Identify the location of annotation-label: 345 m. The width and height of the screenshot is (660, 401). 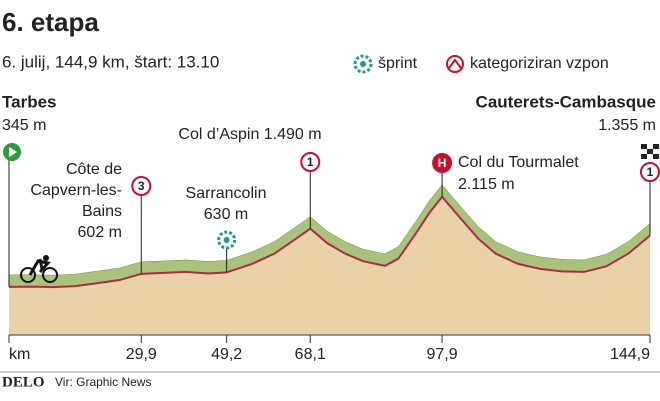
(24, 125).